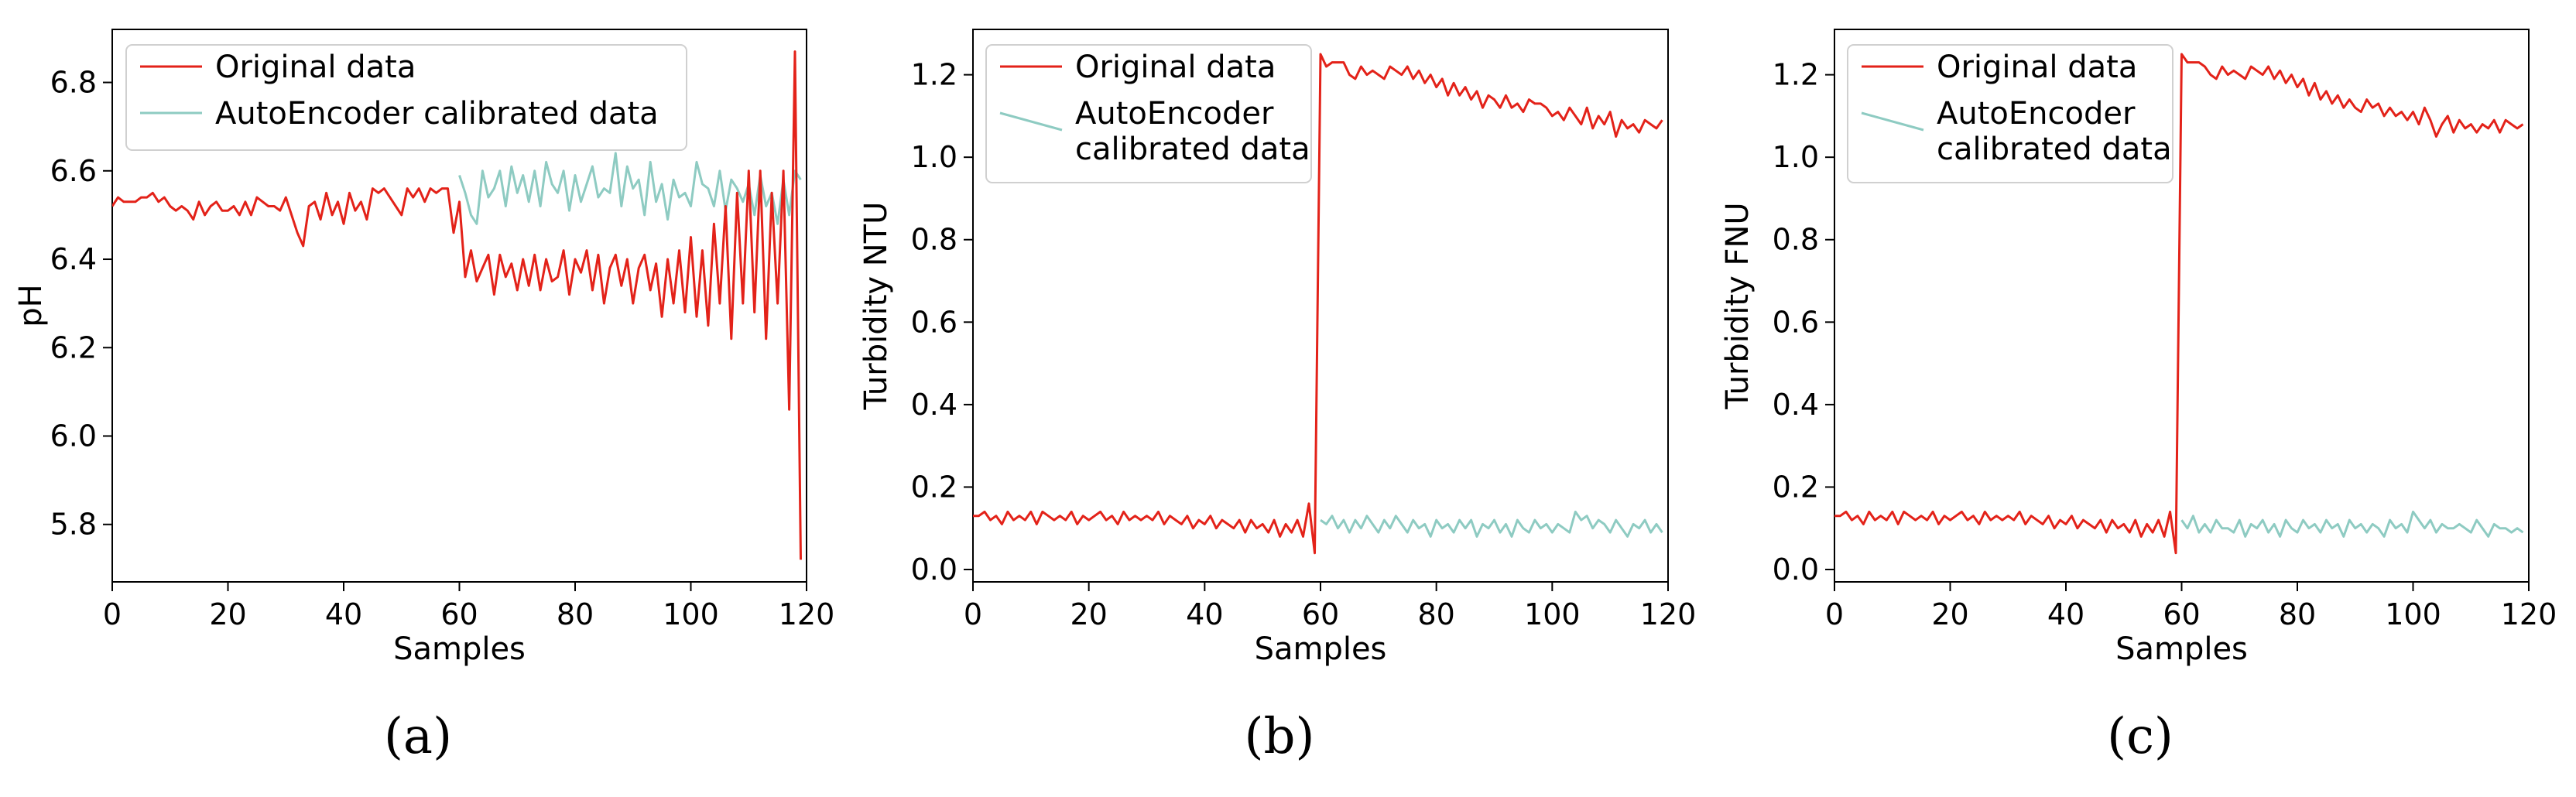 Image resolution: width=2576 pixels, height=797 pixels. I want to click on y-tick-label: 6.2, so click(73, 347).